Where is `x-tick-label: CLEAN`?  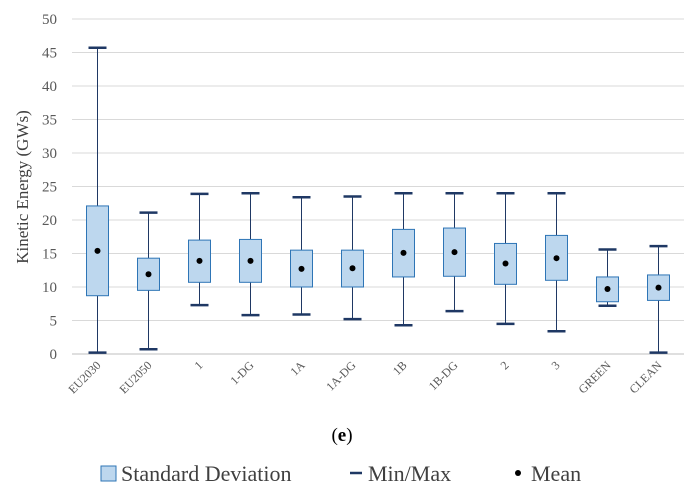 x-tick-label: CLEAN is located at coordinates (645, 377).